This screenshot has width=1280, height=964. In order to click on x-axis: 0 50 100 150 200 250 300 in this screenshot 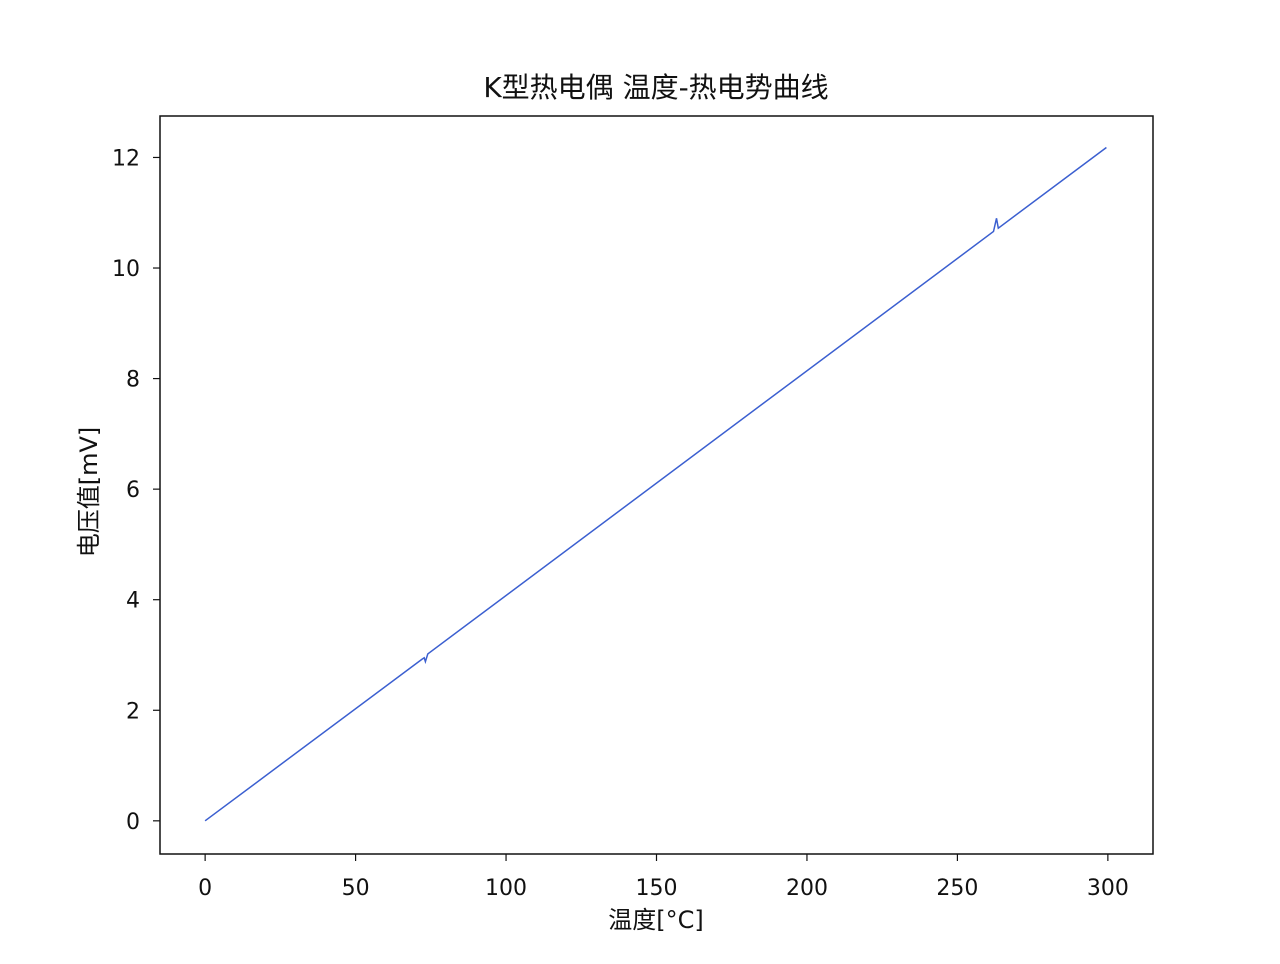, I will do `click(663, 877)`.